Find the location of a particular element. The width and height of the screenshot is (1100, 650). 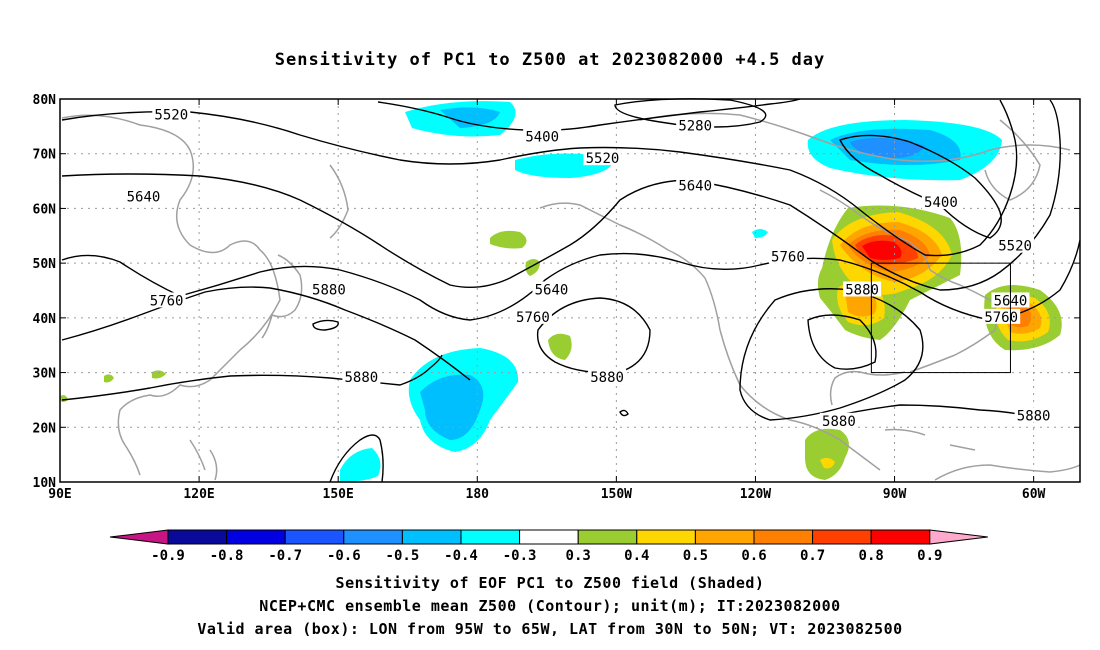

lon-tick-label: 120W is located at coordinates (755, 494).